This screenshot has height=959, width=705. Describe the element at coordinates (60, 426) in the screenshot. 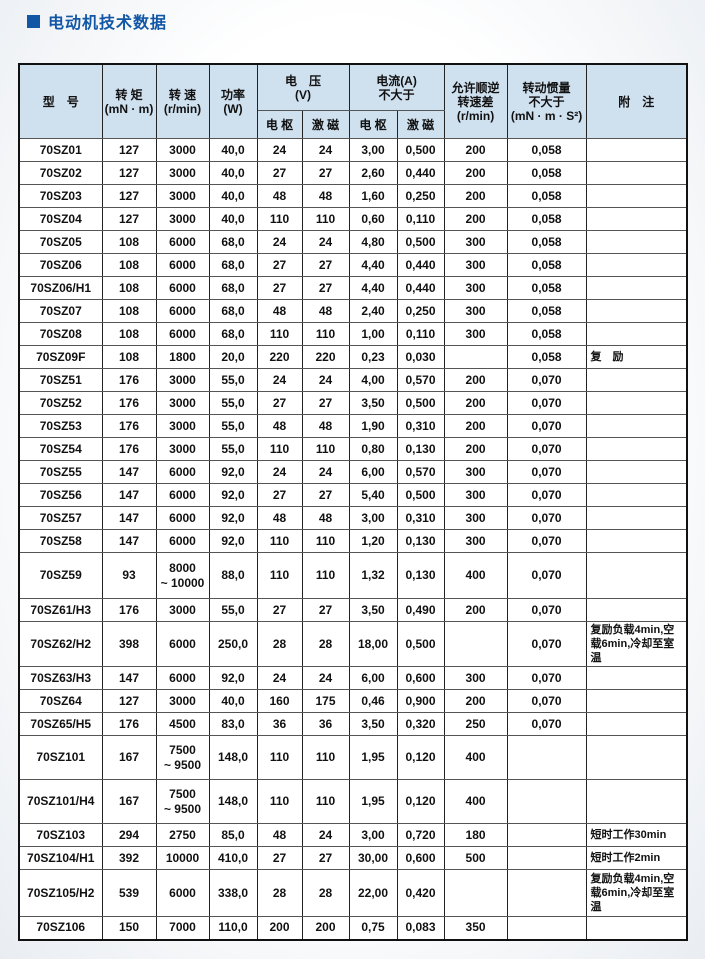

I see `cell-model: 70SZ53` at that location.